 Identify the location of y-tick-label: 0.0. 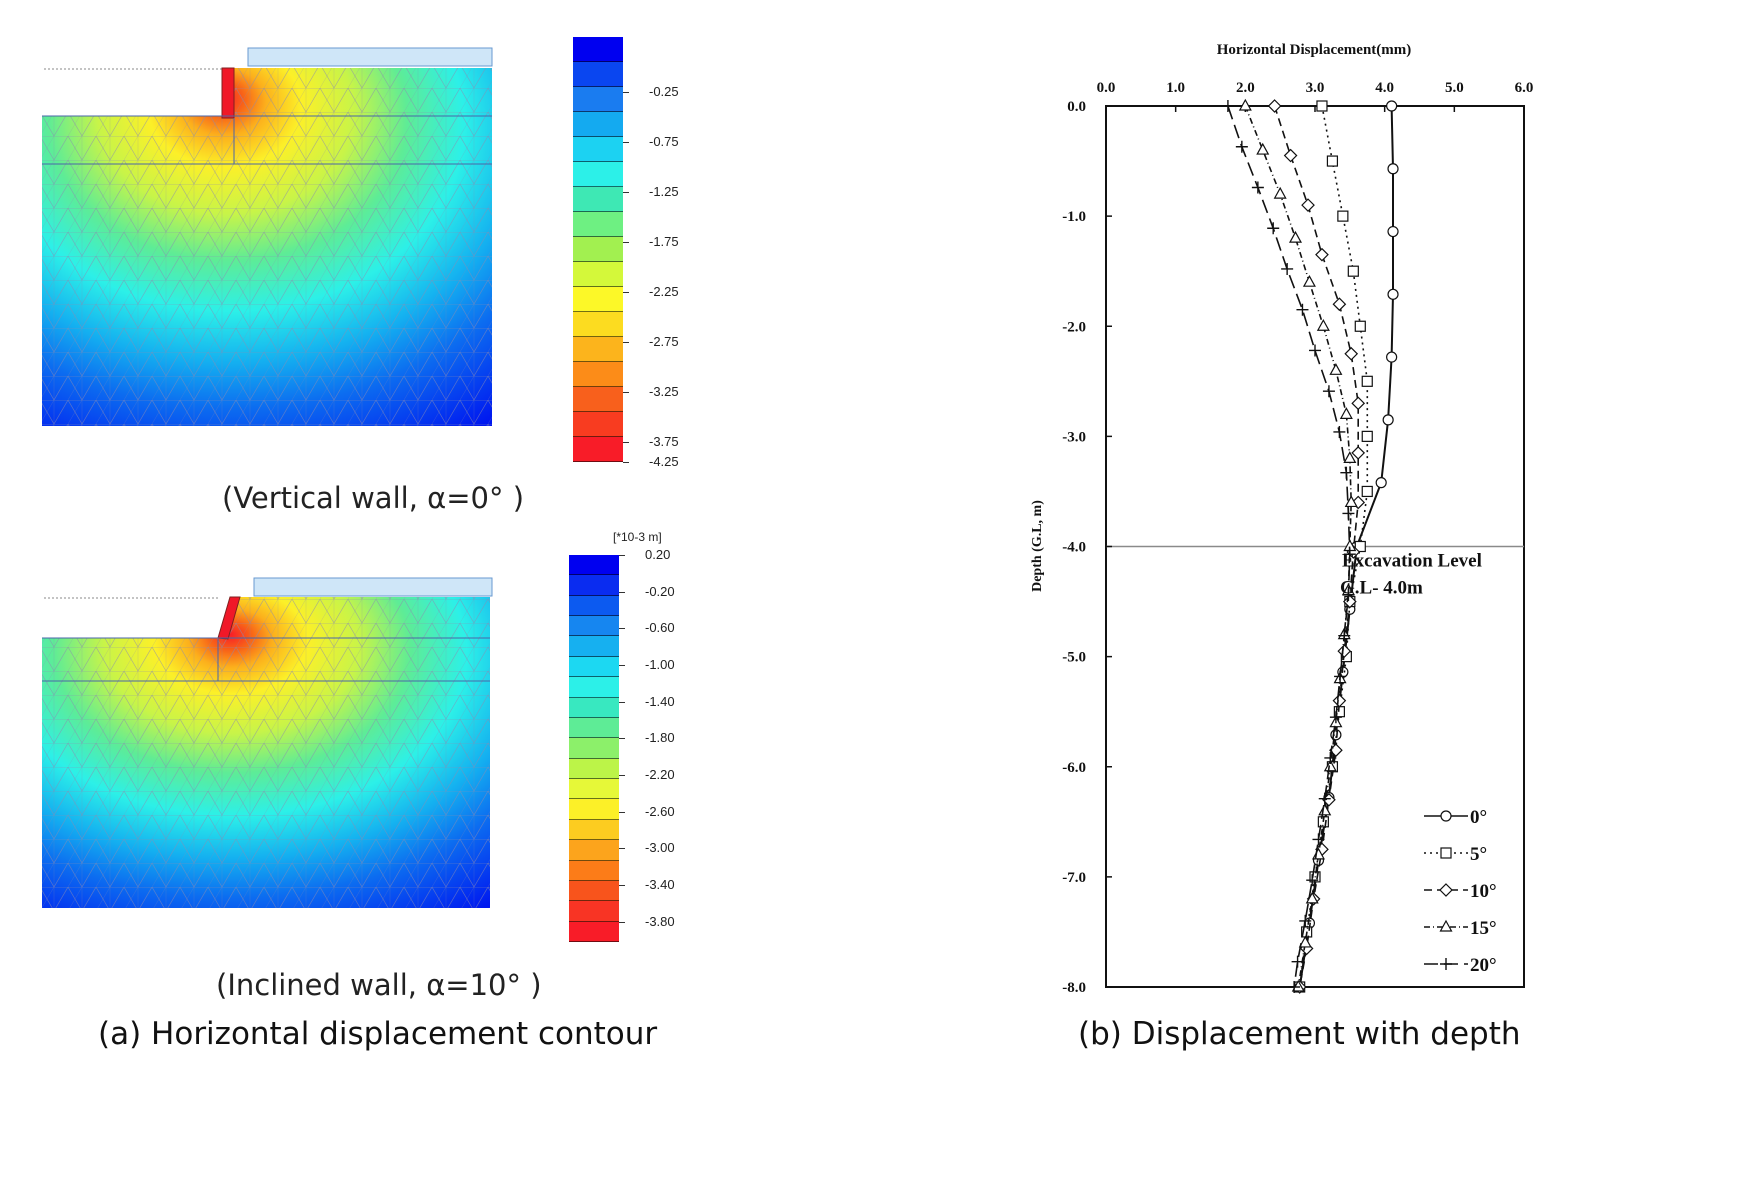
(1076, 107).